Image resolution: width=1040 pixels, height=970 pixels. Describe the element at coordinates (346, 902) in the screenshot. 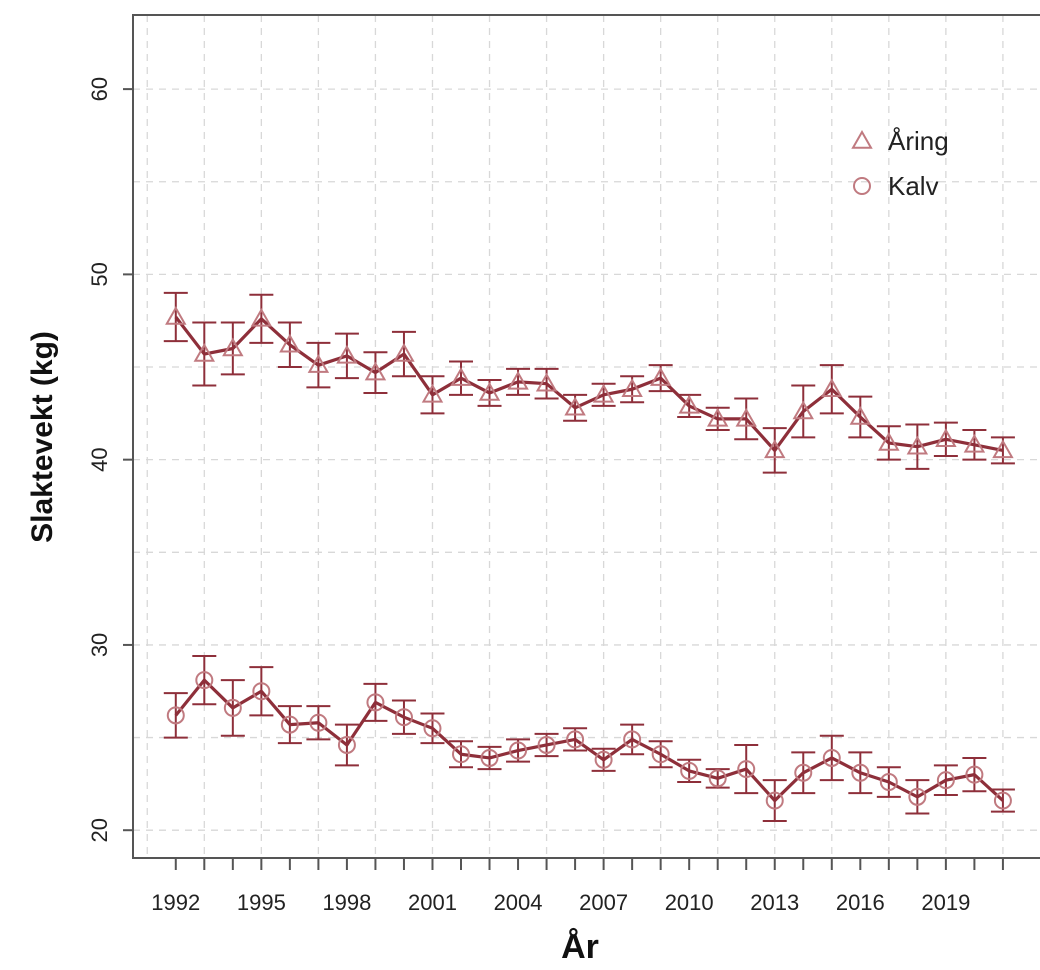

I see `x-tick-label: 1998` at that location.